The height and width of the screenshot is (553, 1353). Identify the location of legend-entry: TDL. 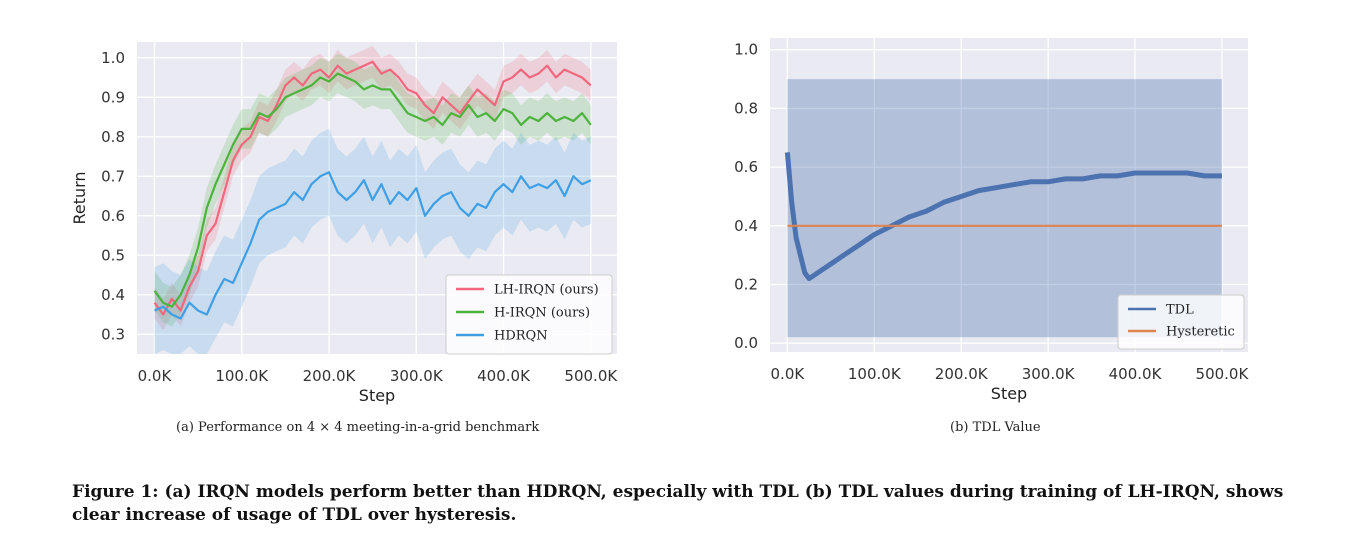
(1180, 310).